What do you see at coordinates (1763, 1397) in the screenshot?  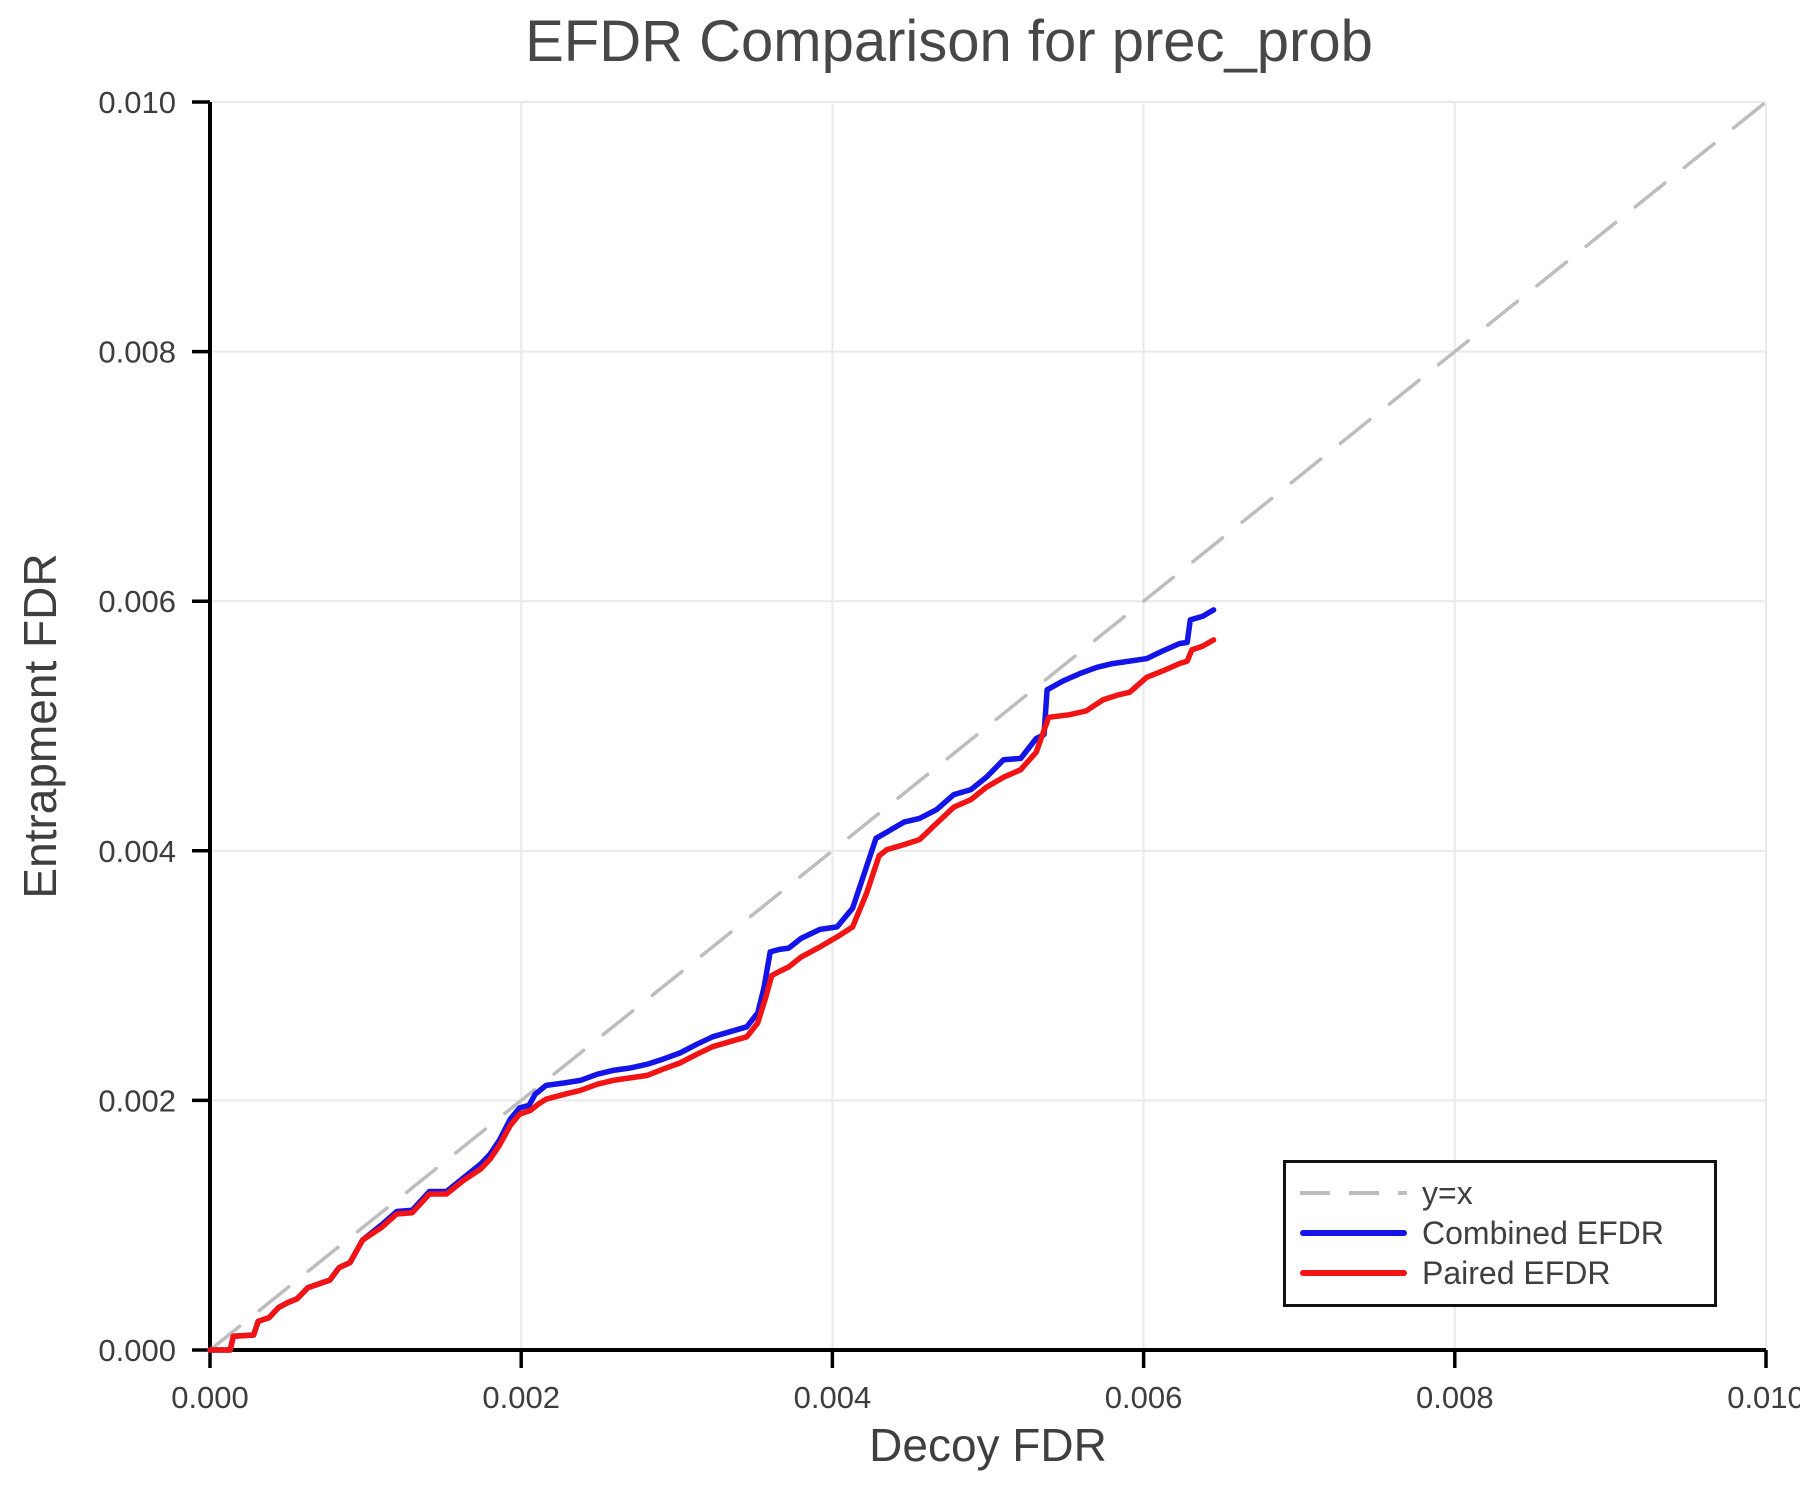 I see `x-tick-label: 0.010` at bounding box center [1763, 1397].